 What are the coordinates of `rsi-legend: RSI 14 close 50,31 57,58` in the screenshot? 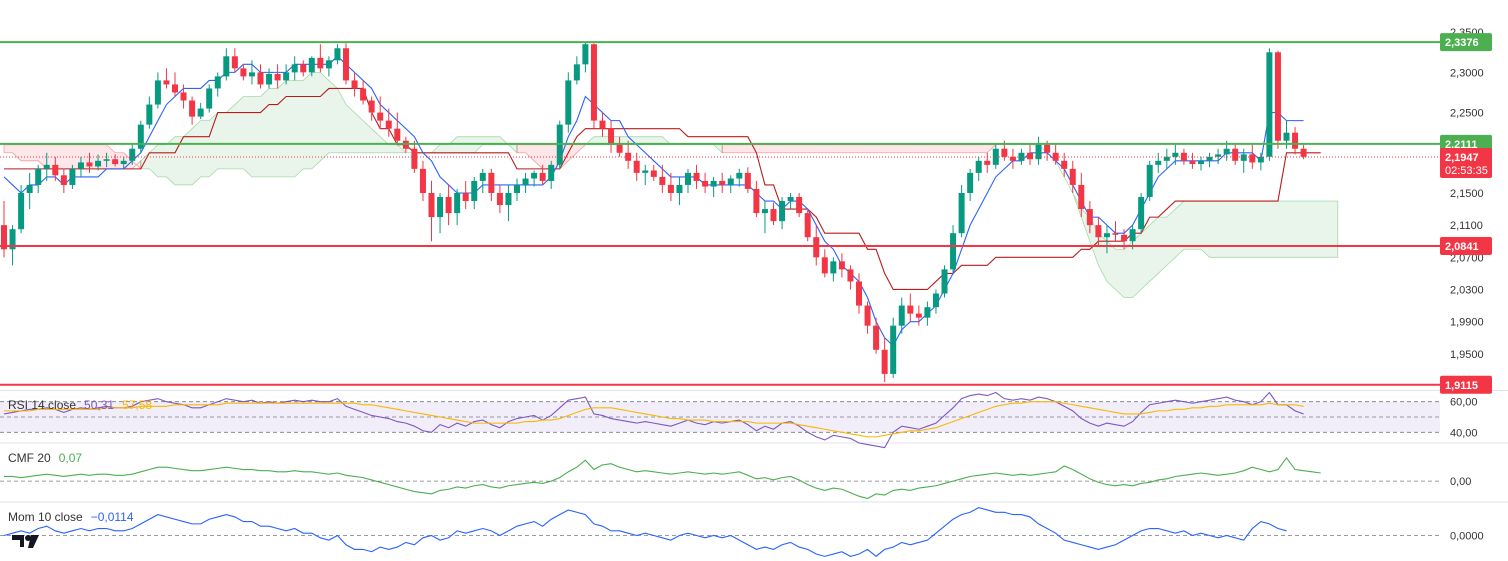 It's located at (80, 405).